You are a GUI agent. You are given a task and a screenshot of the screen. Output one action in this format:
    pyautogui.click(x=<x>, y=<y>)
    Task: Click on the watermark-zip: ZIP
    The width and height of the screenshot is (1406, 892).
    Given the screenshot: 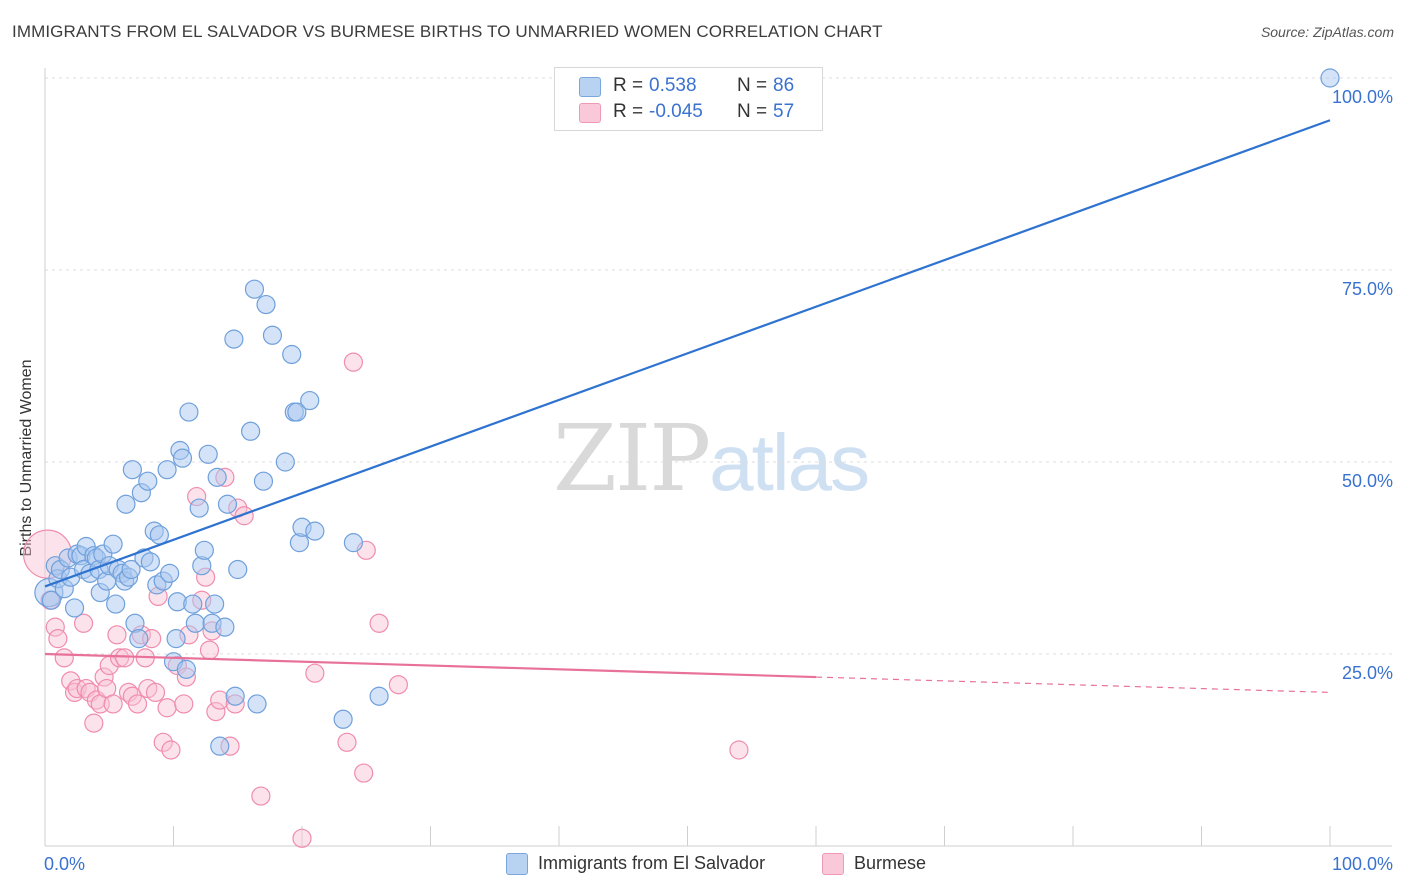 What is the action you would take?
    pyautogui.click(x=632, y=458)
    